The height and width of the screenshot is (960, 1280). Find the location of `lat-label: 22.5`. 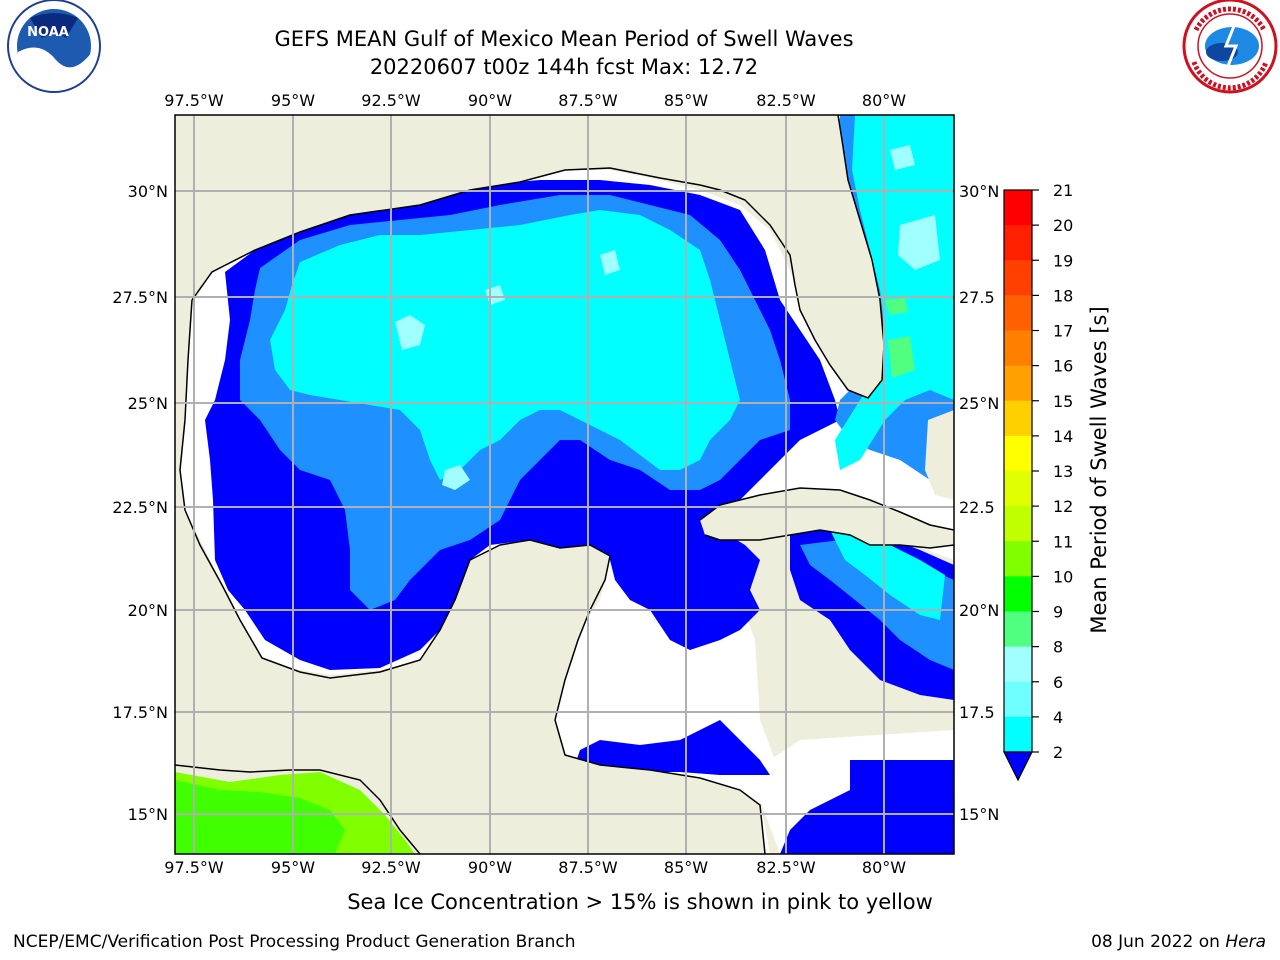

lat-label: 22.5 is located at coordinates (977, 507).